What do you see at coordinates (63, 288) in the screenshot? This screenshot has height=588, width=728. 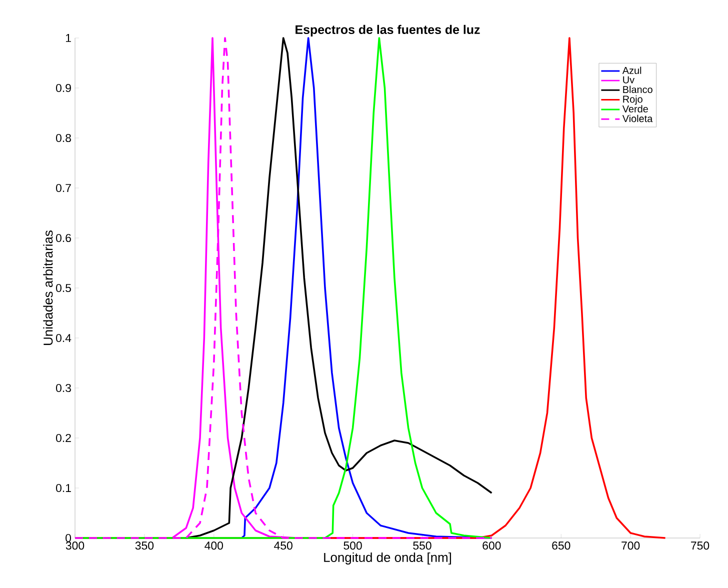 I see `y-tick-label: 0.5` at bounding box center [63, 288].